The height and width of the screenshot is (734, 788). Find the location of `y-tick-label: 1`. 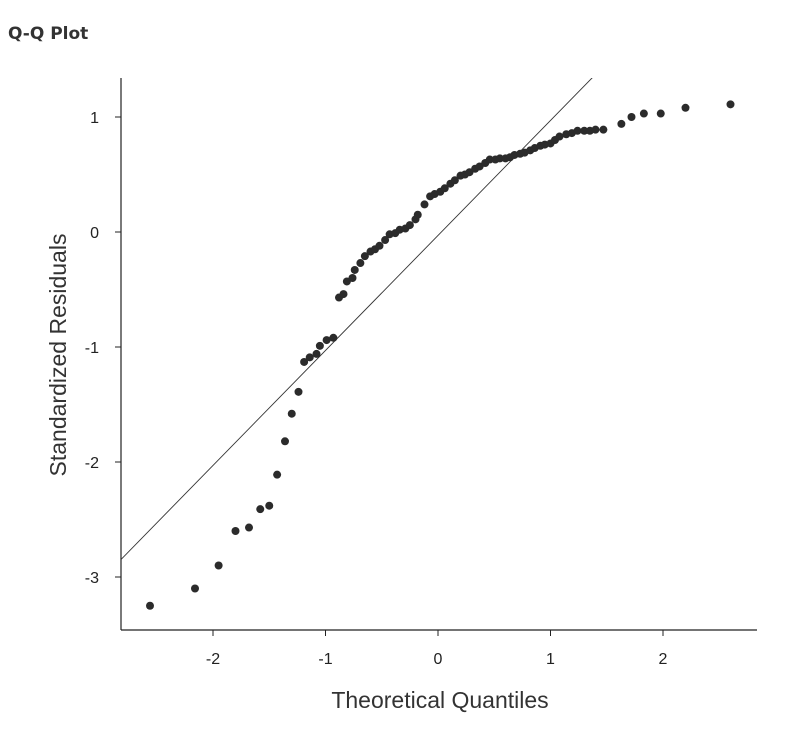

y-tick-label: 1 is located at coordinates (94, 118).